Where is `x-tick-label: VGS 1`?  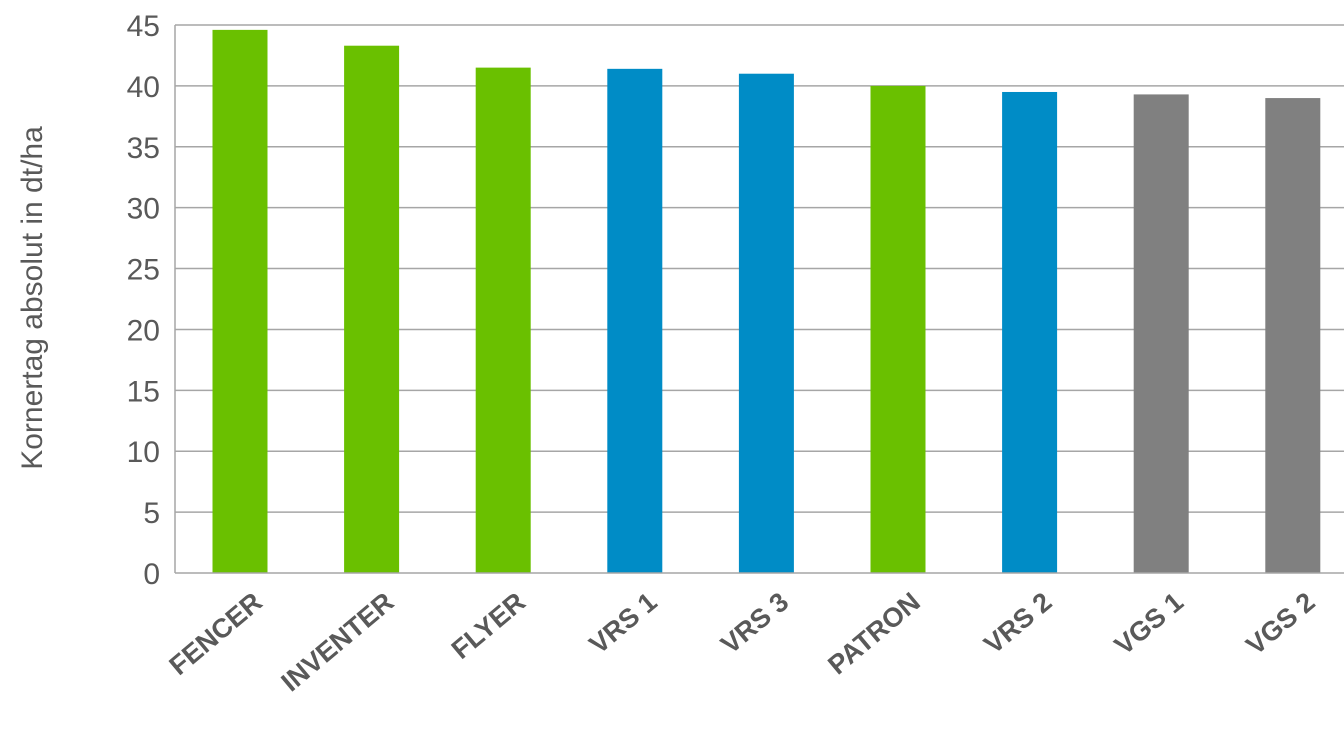
x-tick-label: VGS 1 is located at coordinates (1149, 624).